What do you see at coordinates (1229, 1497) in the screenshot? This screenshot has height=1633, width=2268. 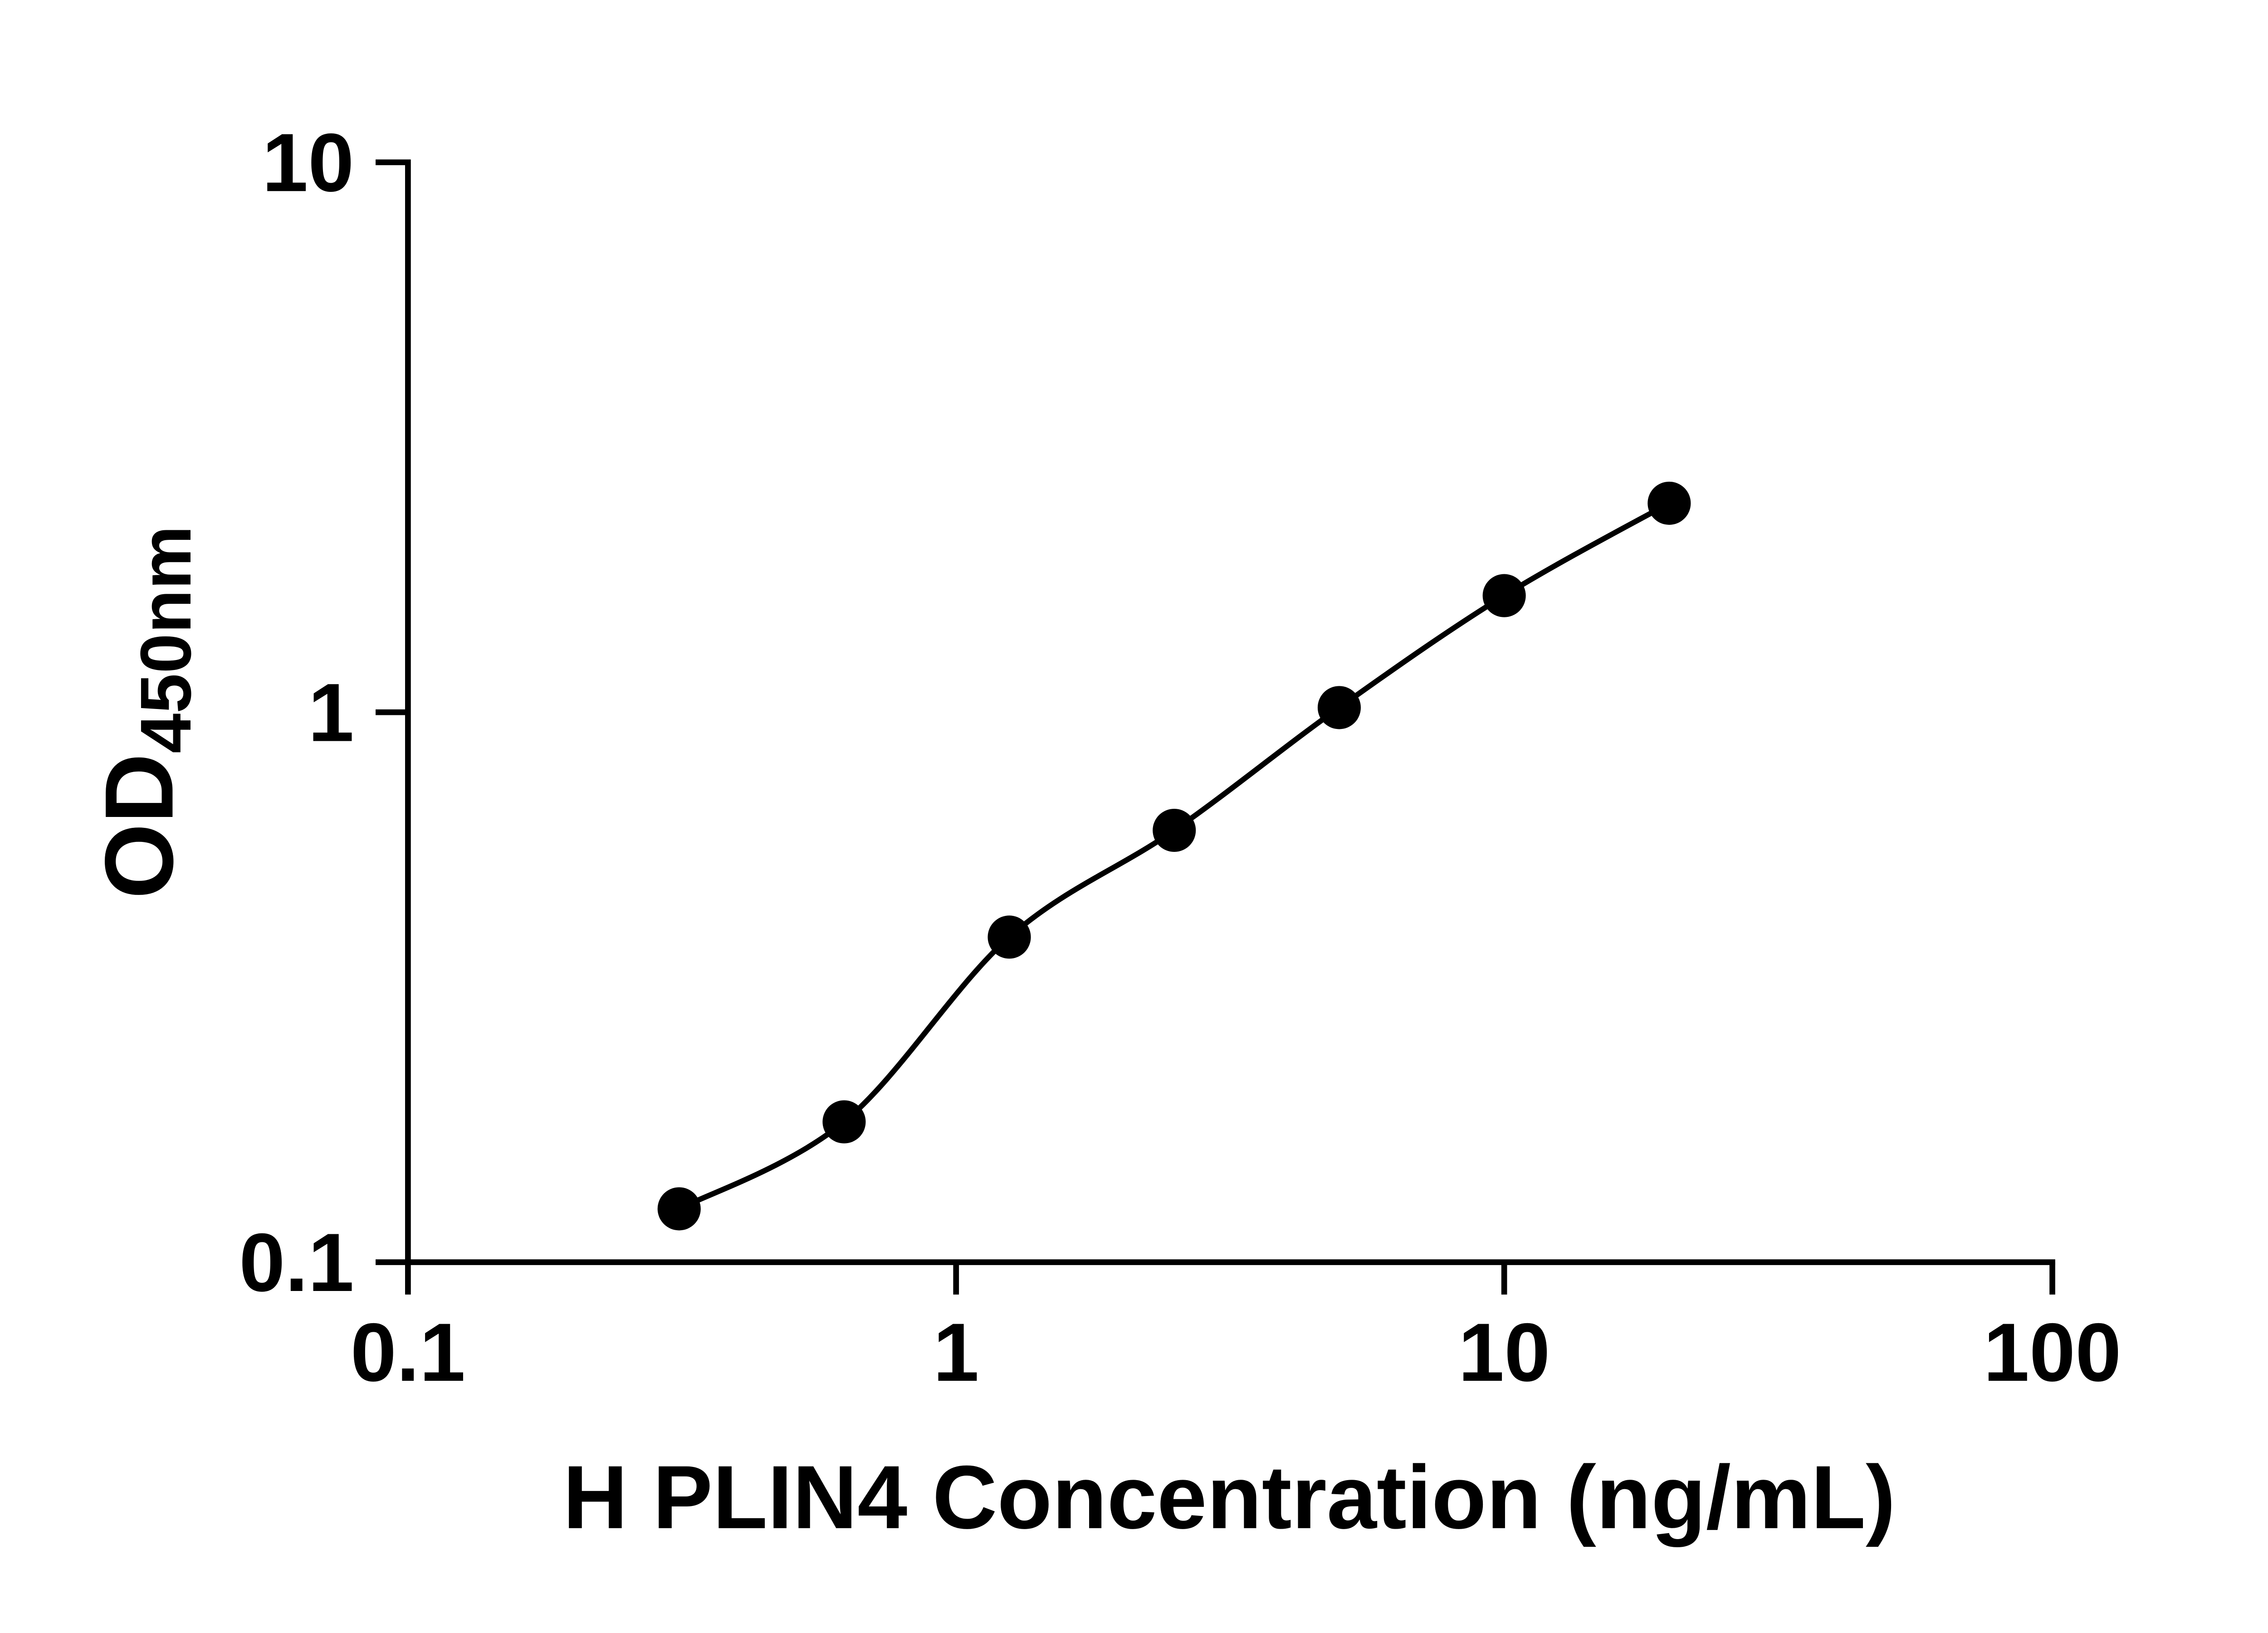 I see `x-axis-title: H PLIN4 Concentration (ng/mL)` at bounding box center [1229, 1497].